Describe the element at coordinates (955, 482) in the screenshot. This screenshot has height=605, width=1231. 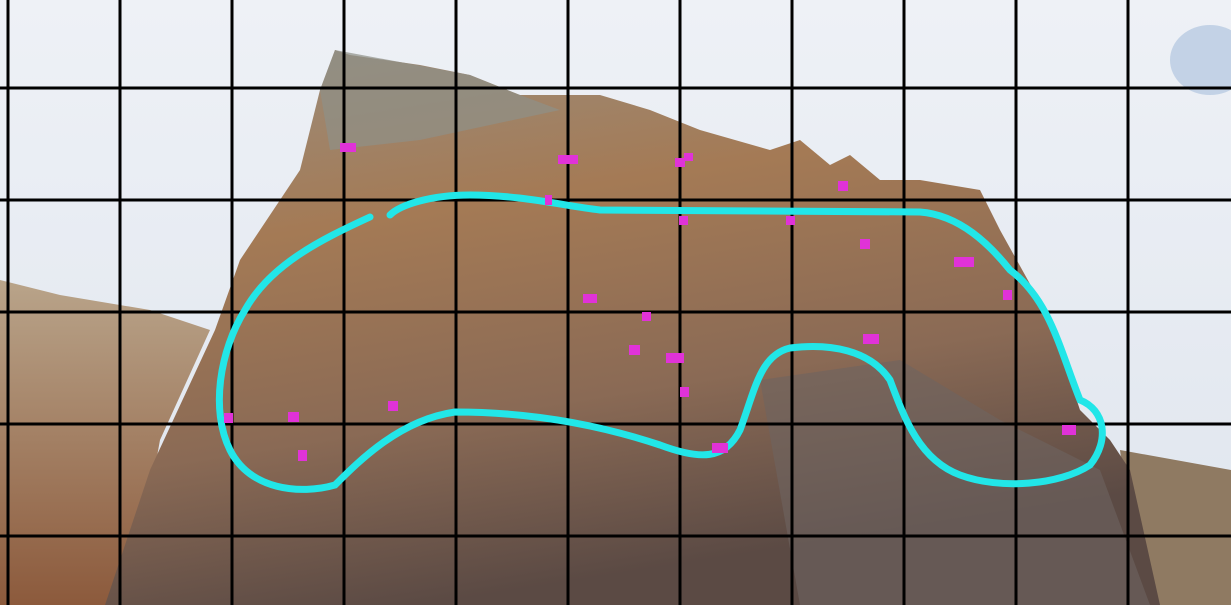
I see `rock-shadow` at that location.